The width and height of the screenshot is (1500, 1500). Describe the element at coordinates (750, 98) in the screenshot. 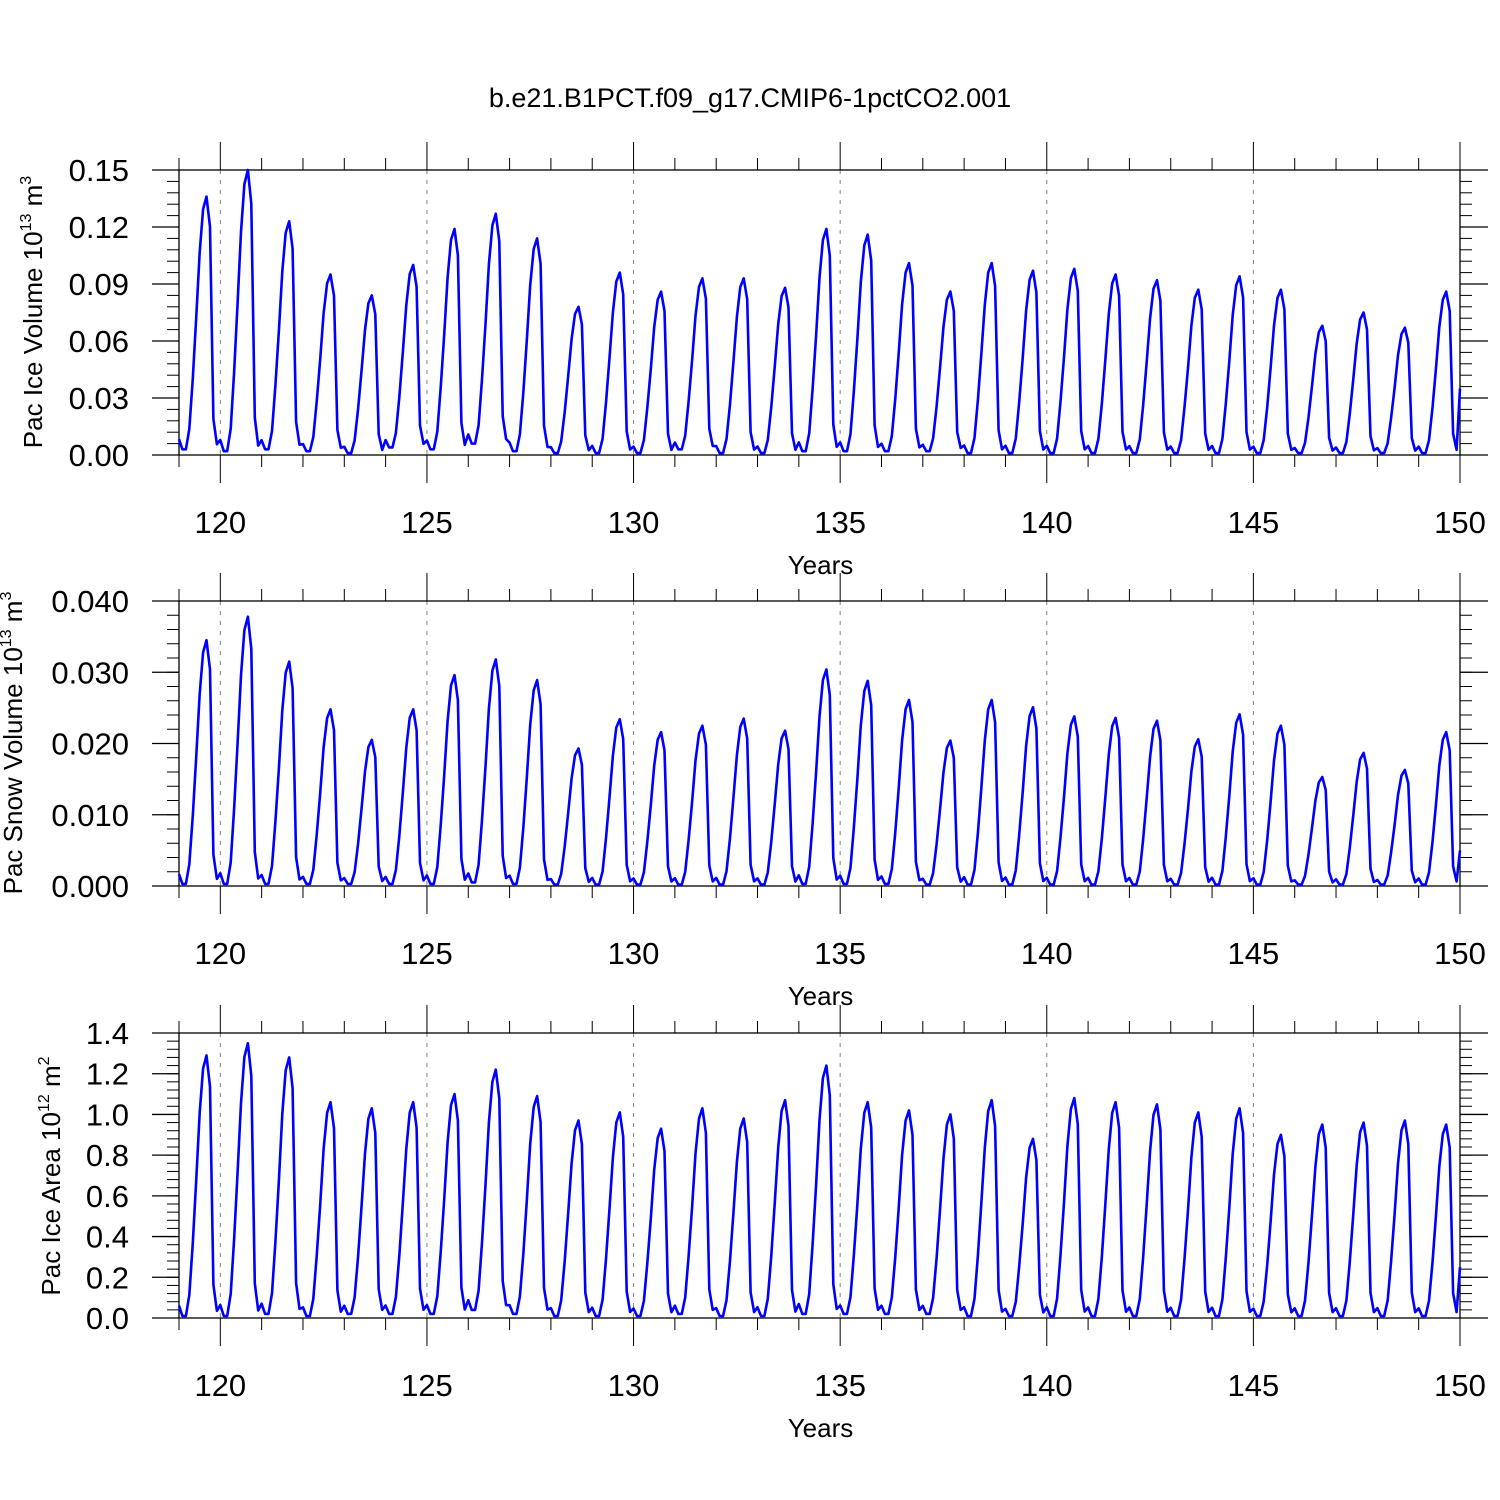

I see `chart-title: b.e21.B1PCT.f09_g17.CMIP6-1pctCO2.001` at that location.